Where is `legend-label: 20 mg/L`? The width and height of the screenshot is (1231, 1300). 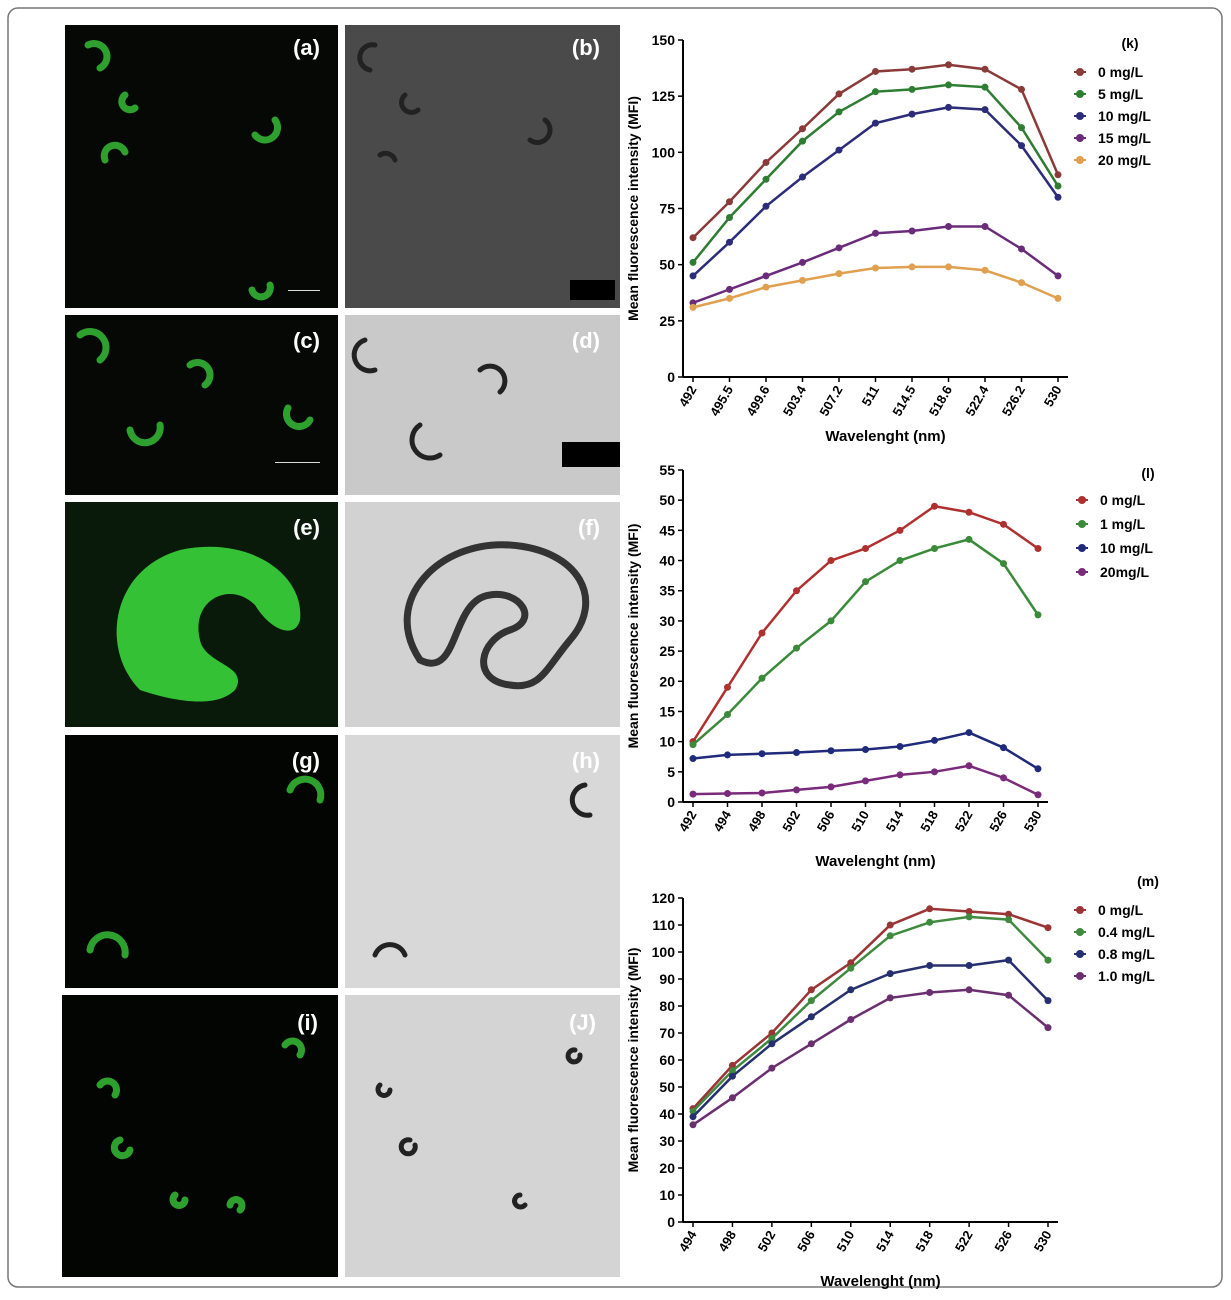 legend-label: 20 mg/L is located at coordinates (1124, 160).